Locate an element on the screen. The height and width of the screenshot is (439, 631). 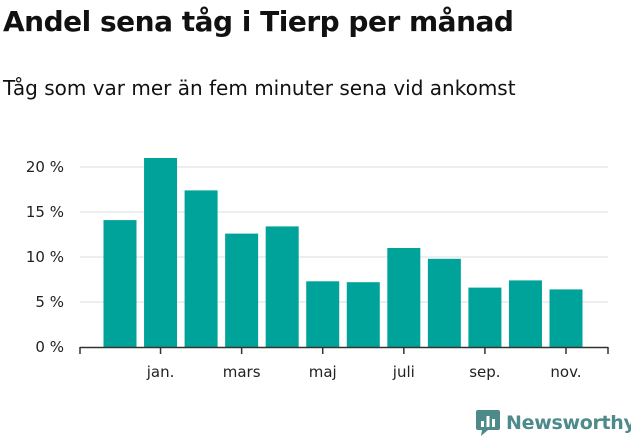
x-tick-labels: jan. mars maj juli sep. nov. is located at coordinates (364, 372).